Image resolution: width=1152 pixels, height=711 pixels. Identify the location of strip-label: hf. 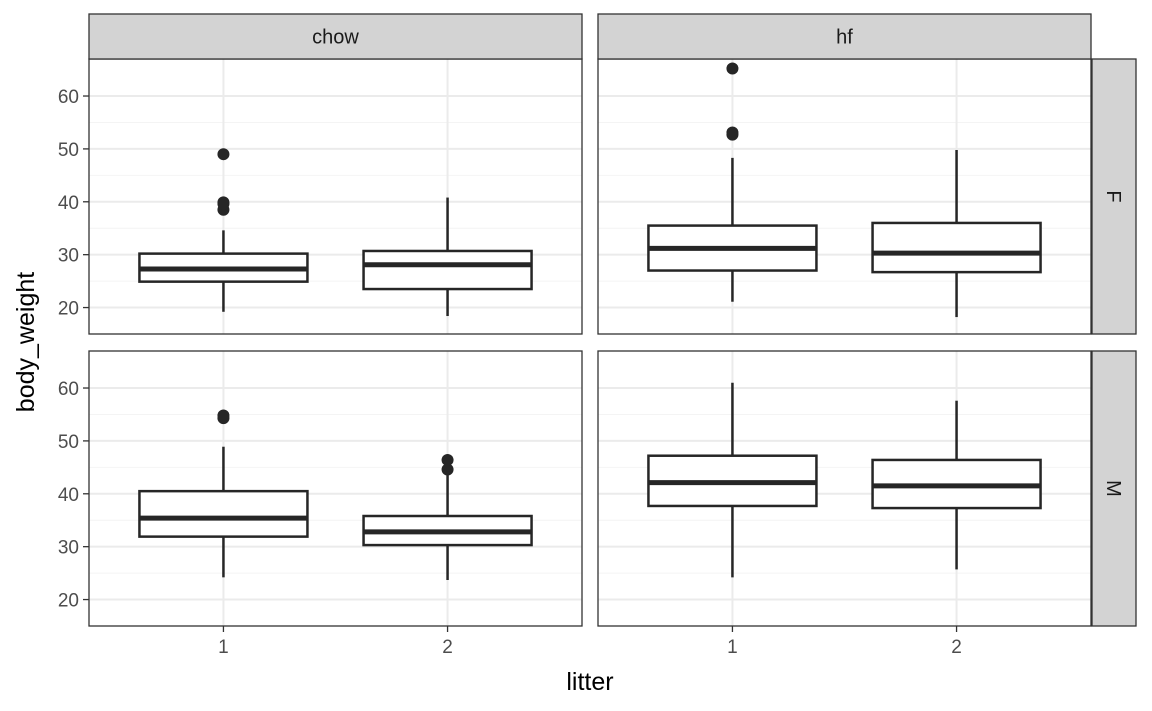
(844, 38).